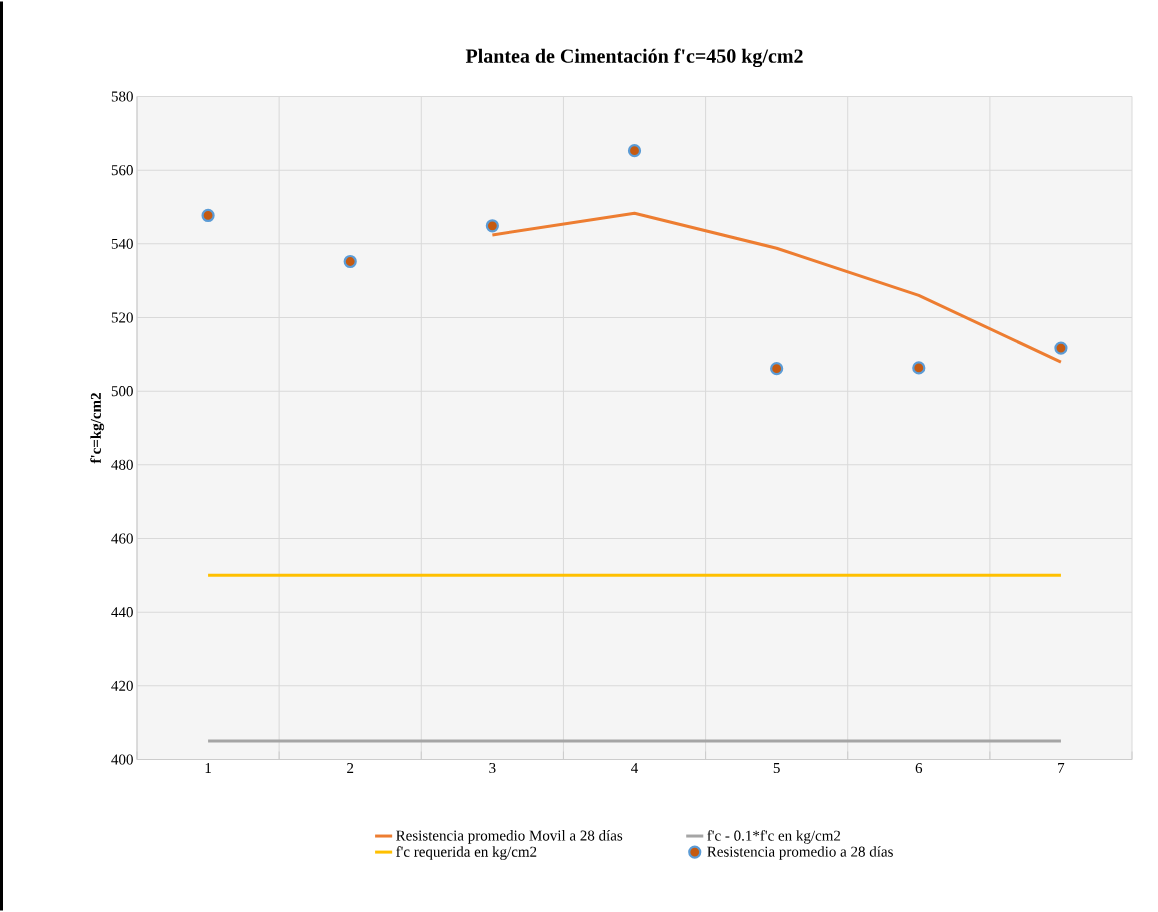 This screenshot has width=1158, height=912. What do you see at coordinates (122, 759) in the screenshot?
I see `y-tick-label: 400` at bounding box center [122, 759].